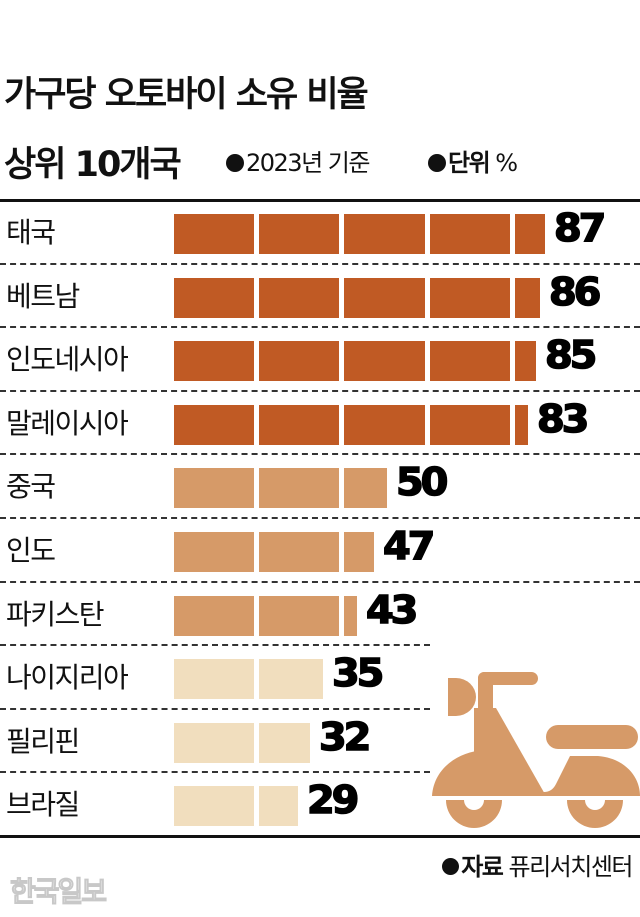  I want to click on source-label: 자료, so click(482, 867).